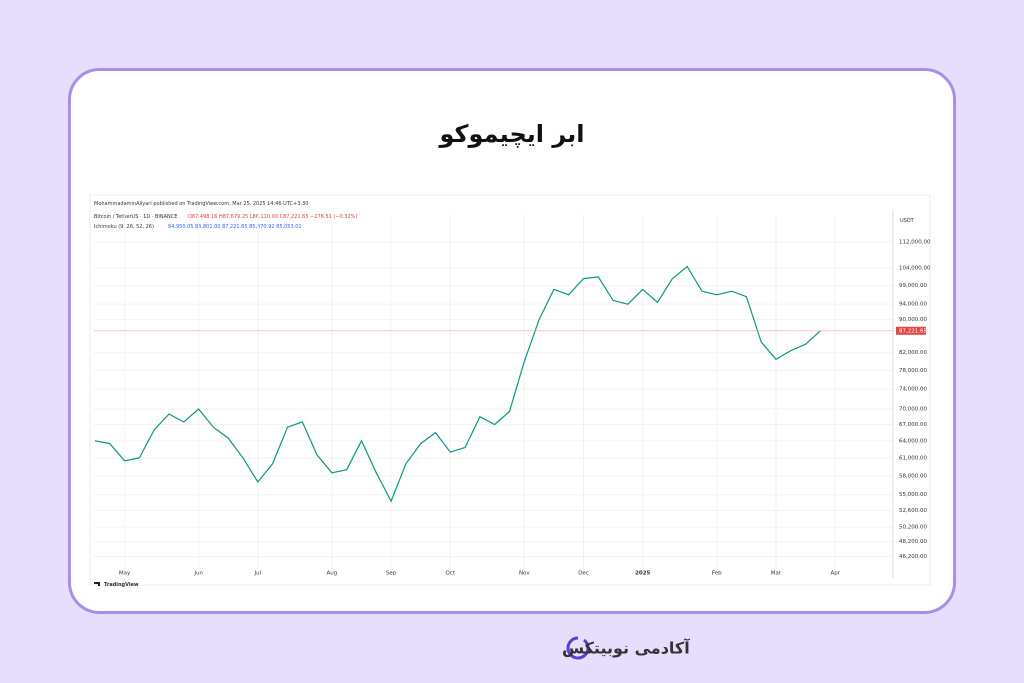  What do you see at coordinates (258, 574) in the screenshot?
I see `x-tick-label: Jul` at bounding box center [258, 574].